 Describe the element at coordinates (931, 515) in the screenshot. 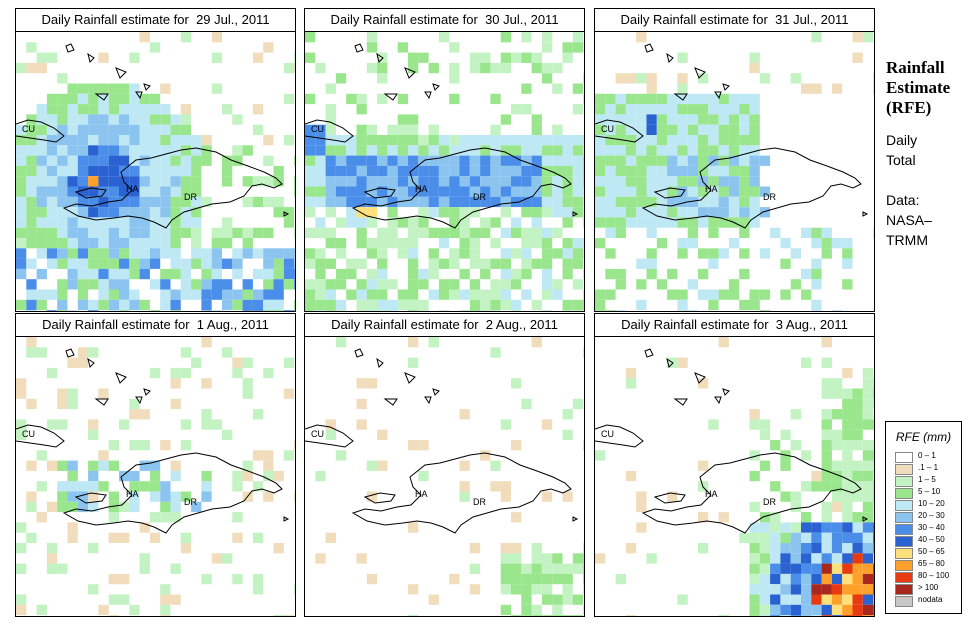

I see `legend-label: 20 – 30` at that location.